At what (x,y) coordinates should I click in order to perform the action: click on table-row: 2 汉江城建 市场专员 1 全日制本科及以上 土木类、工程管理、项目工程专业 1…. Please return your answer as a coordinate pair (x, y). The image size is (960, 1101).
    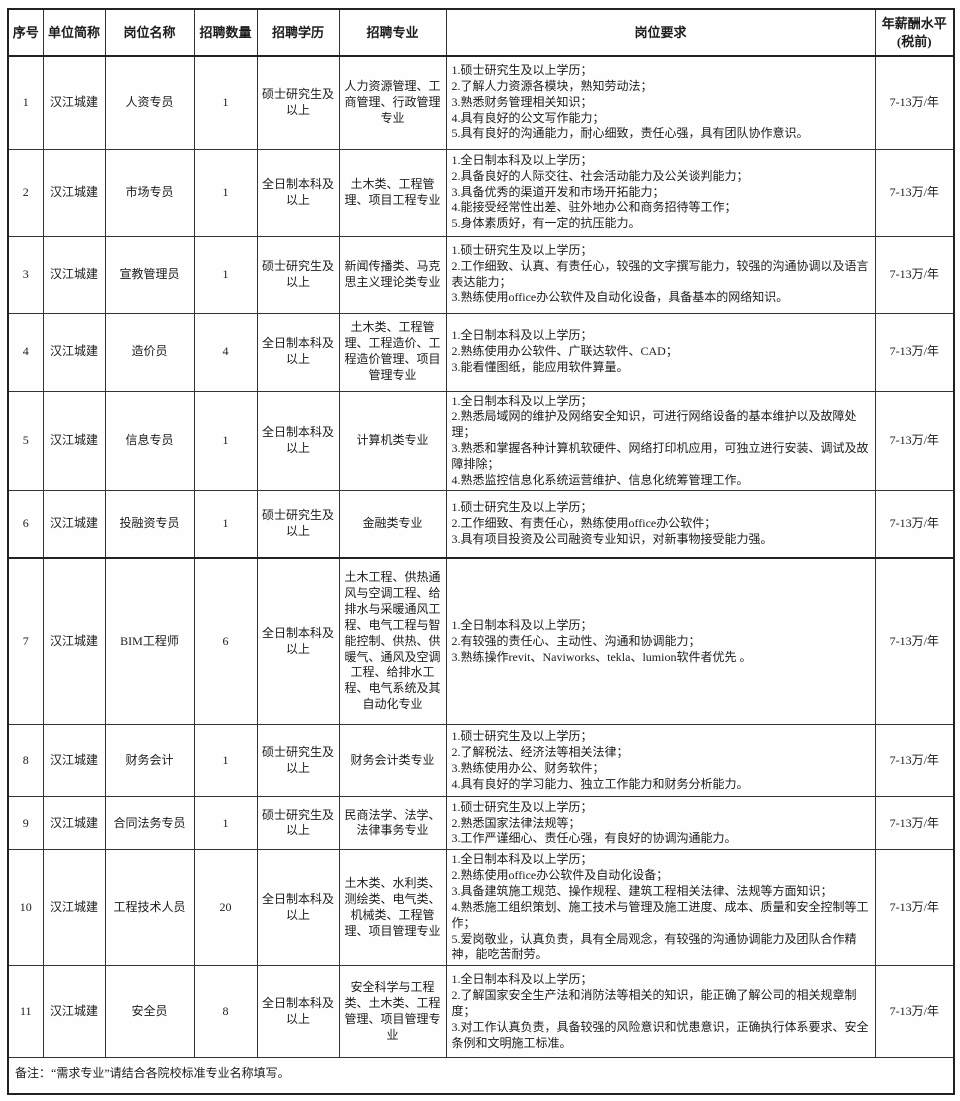
    Looking at the image, I should click on (481, 192).